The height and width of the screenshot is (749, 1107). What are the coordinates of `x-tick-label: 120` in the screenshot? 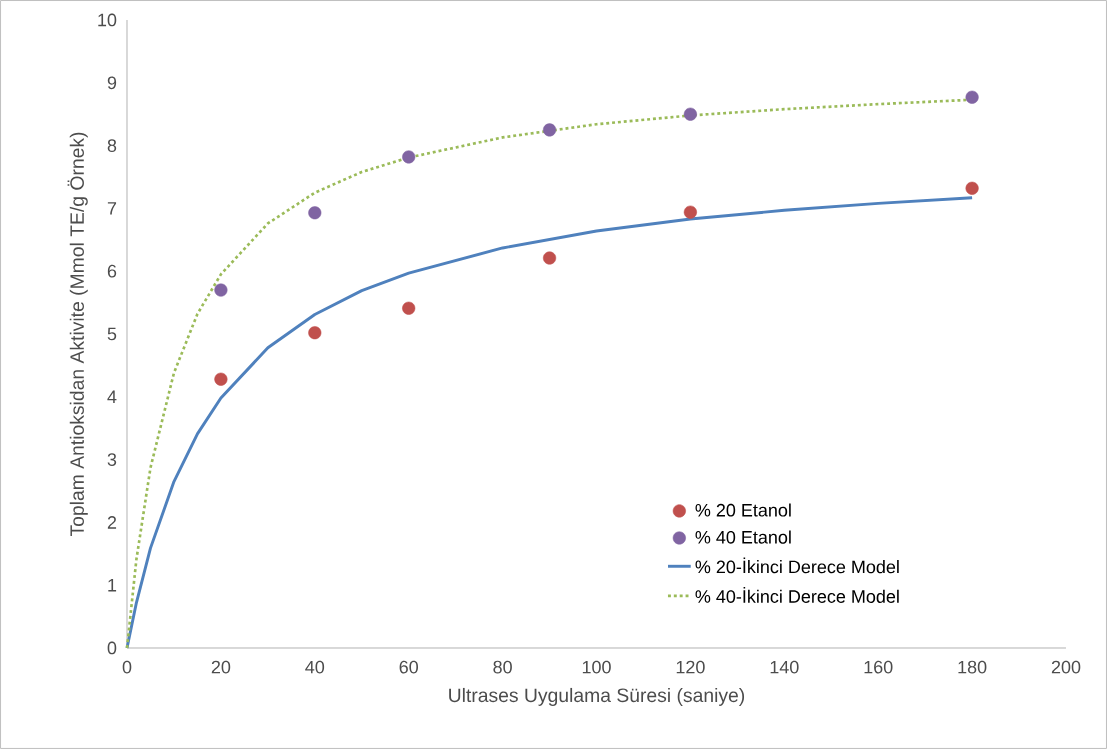 It's located at (690, 667).